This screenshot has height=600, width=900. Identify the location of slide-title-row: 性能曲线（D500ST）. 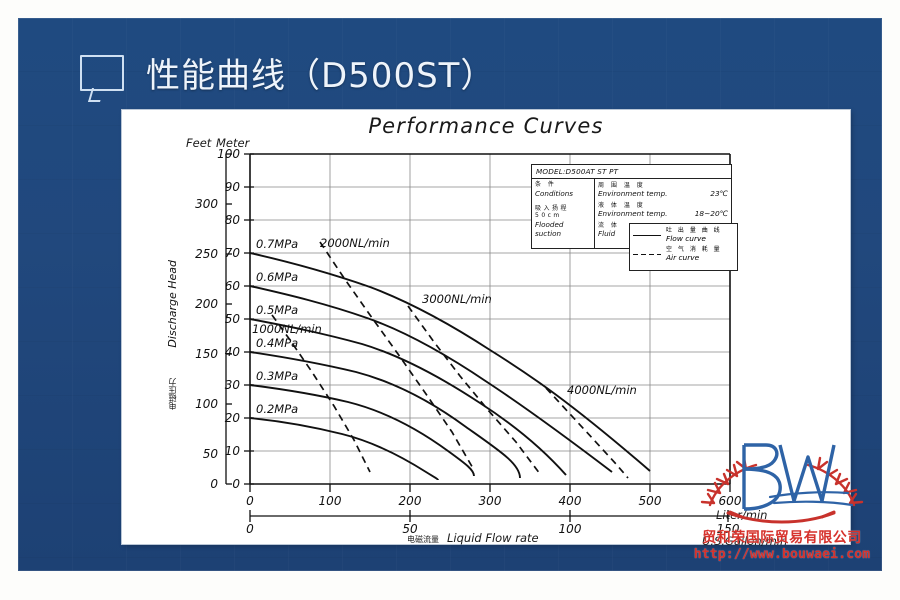
(287, 72).